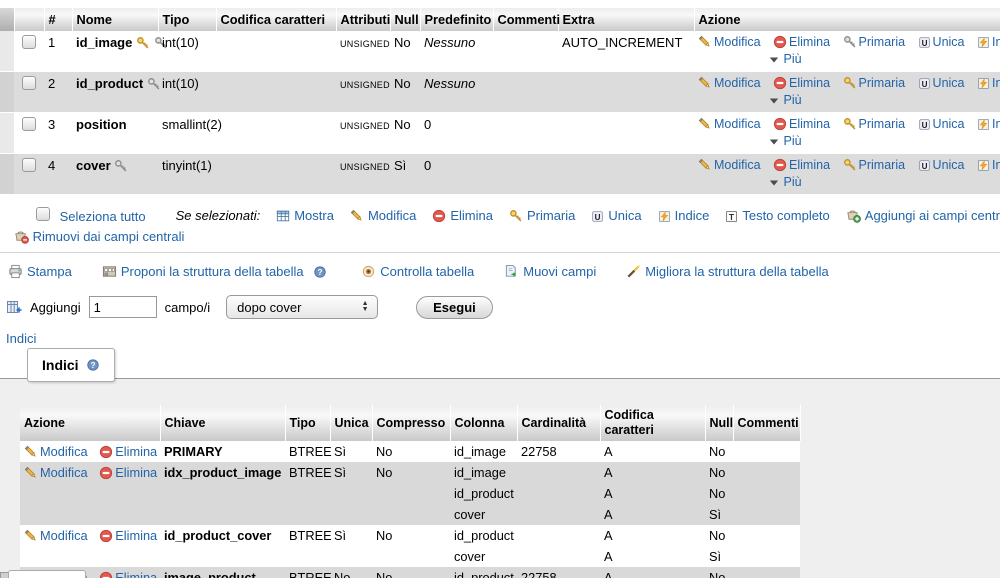  I want to click on header-nome: Nome, so click(115, 19).